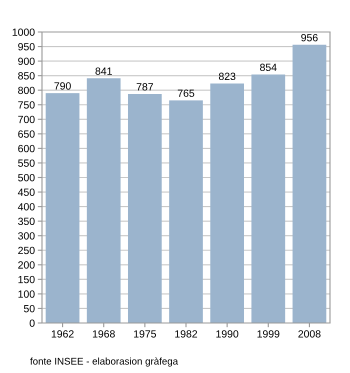 This screenshot has height=373, width=350. I want to click on x-tick-label: 2008, so click(309, 334).